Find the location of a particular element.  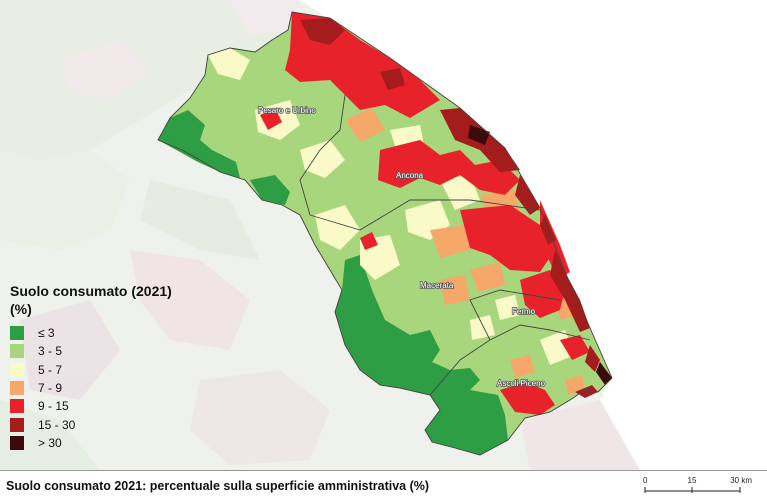

legend-label: 7 - 9 is located at coordinates (50, 388).